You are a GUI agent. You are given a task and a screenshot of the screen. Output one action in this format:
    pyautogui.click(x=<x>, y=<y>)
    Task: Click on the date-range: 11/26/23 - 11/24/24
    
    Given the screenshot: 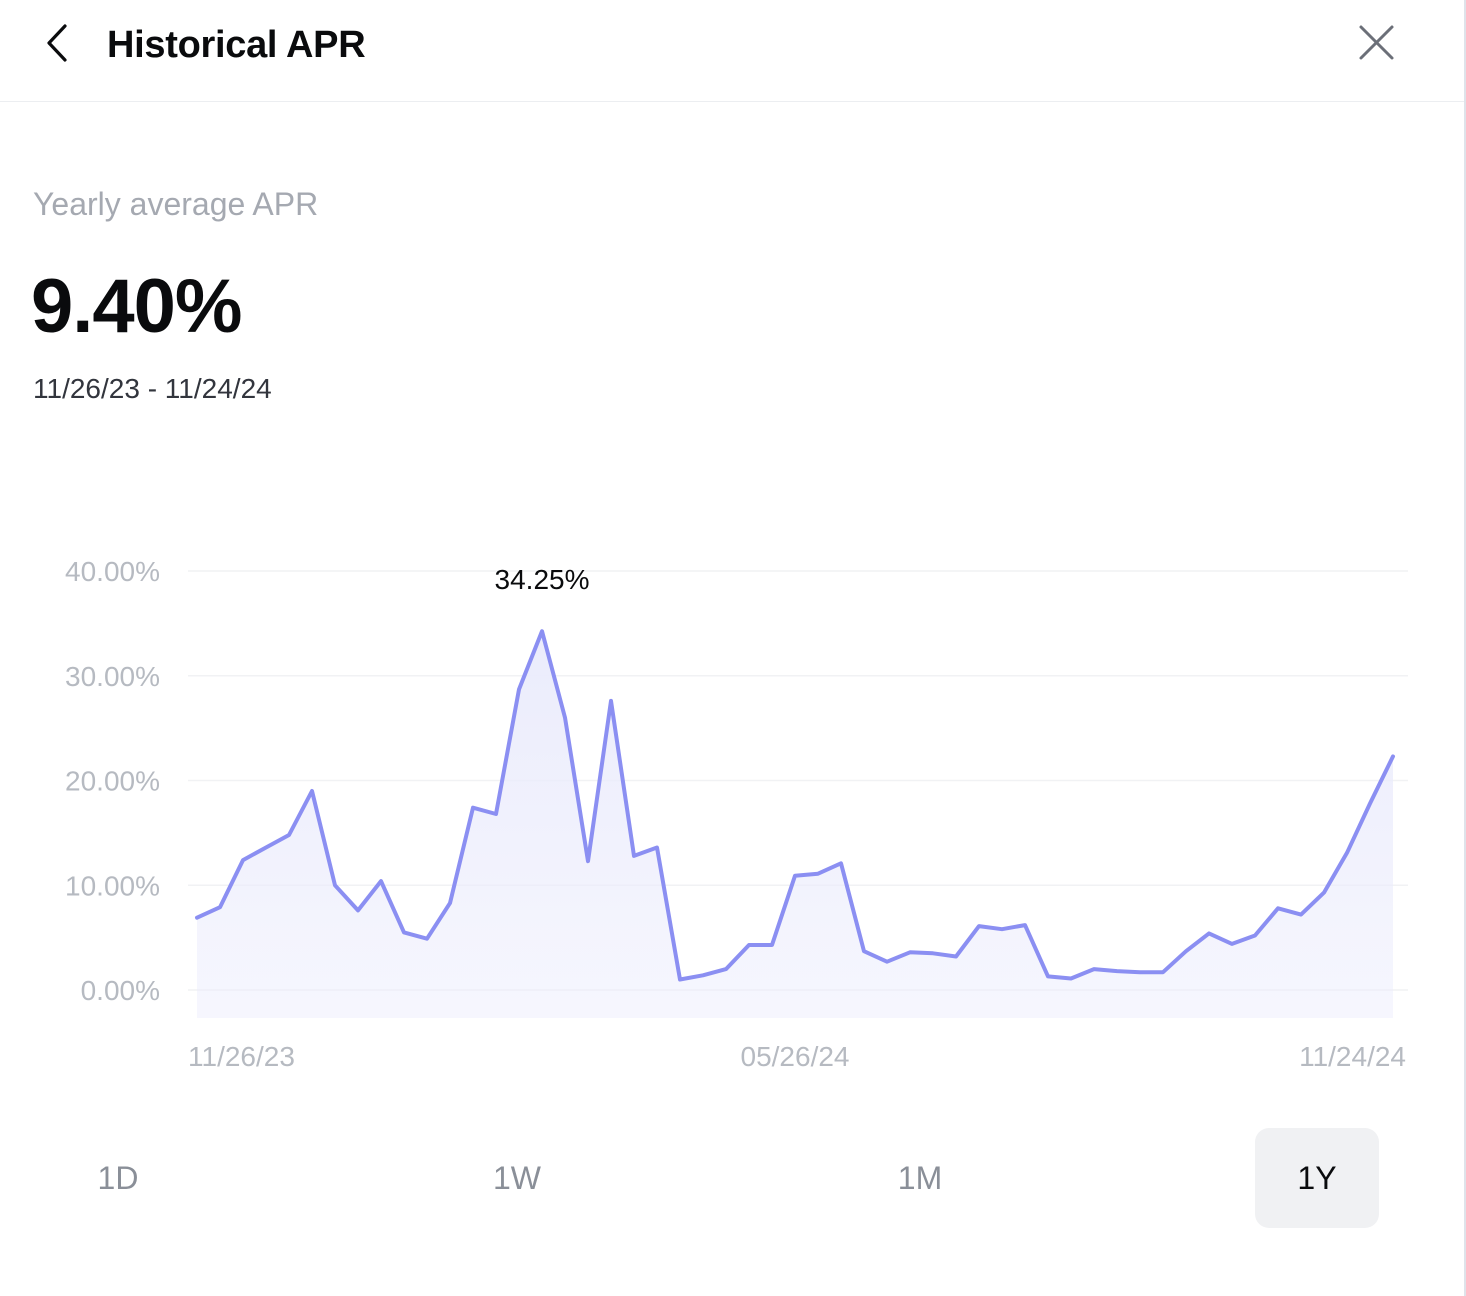 What is the action you would take?
    pyautogui.click(x=152, y=388)
    